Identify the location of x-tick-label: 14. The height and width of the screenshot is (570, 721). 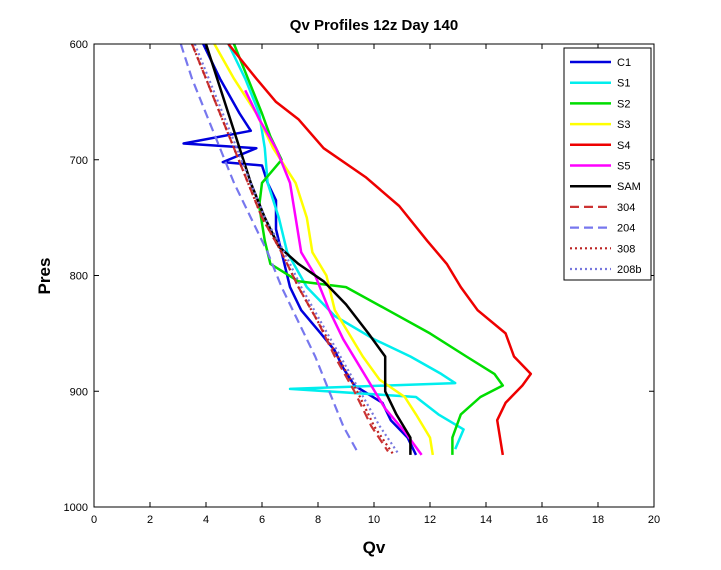
(486, 520).